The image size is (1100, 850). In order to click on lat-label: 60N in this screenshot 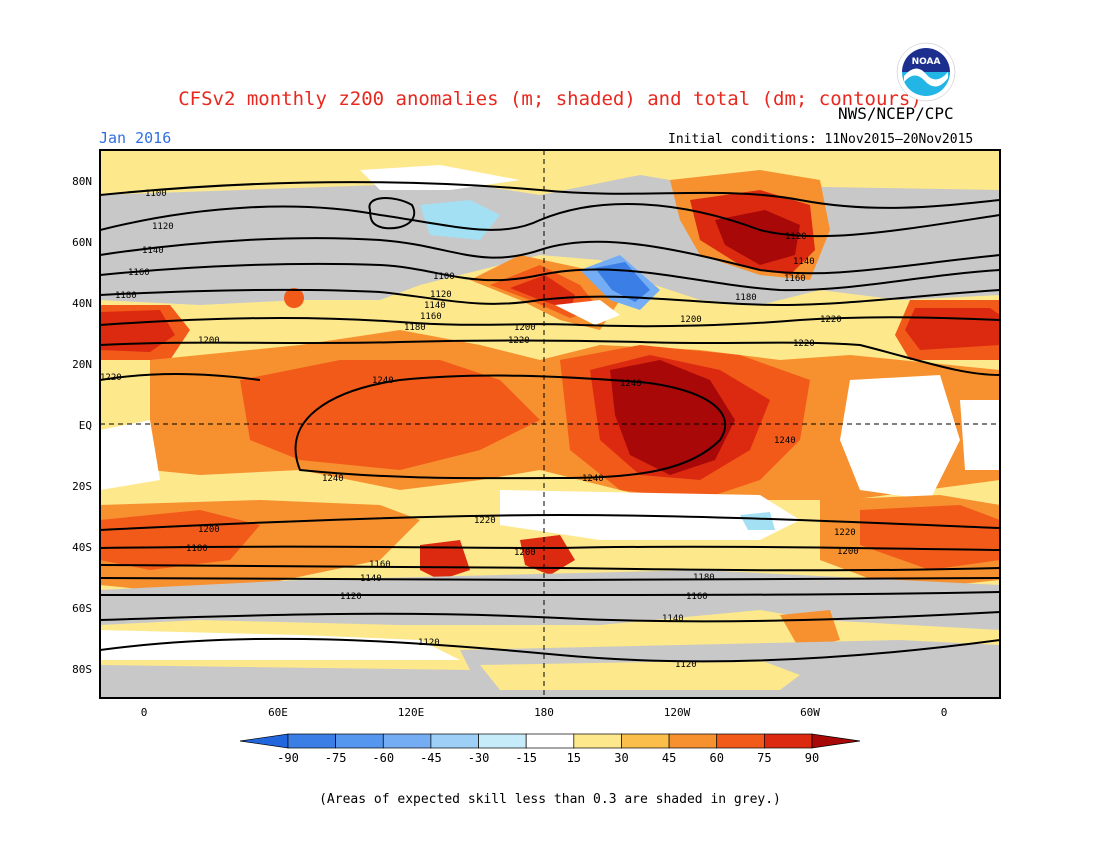, I will do `click(82, 242)`.